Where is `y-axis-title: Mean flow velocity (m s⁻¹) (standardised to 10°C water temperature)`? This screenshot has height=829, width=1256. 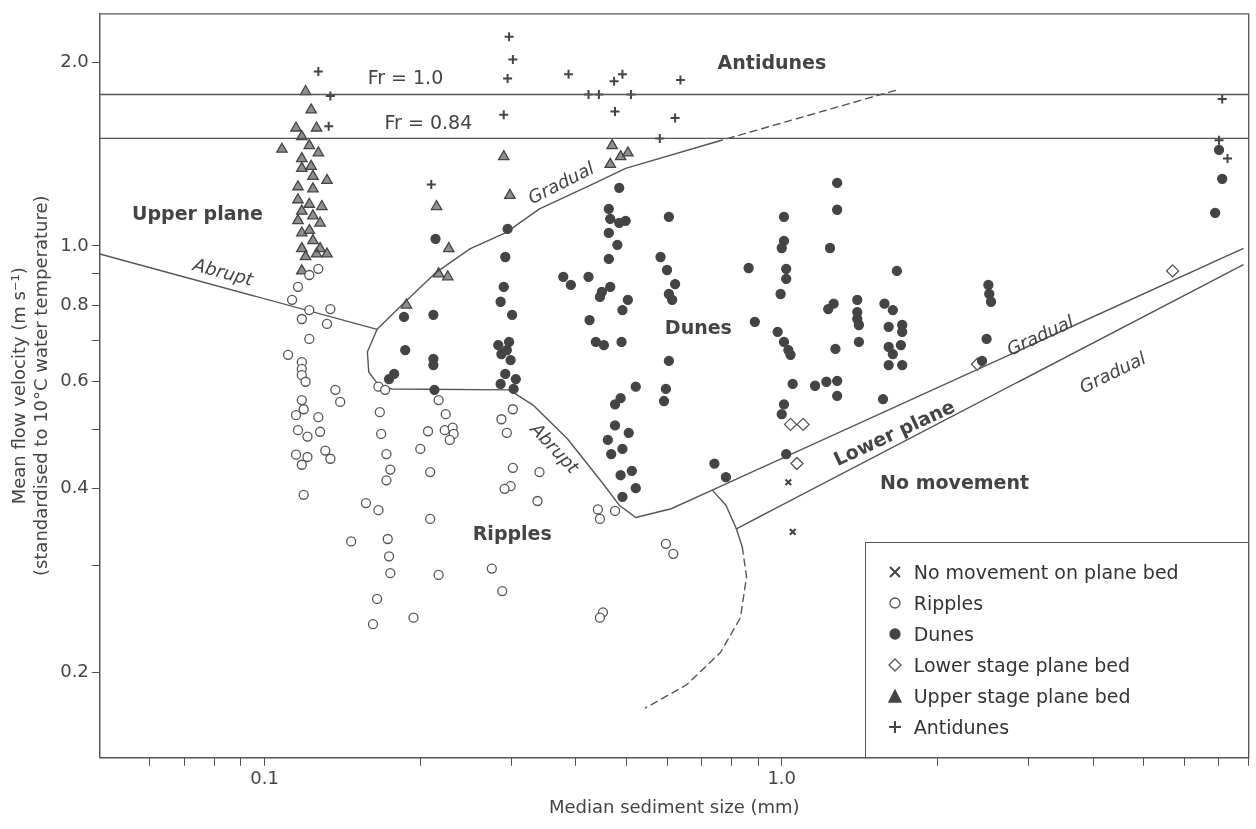 y-axis-title: Mean flow velocity (m s⁻¹) (standardised to 10°C water temperature) is located at coordinates (30, 386).